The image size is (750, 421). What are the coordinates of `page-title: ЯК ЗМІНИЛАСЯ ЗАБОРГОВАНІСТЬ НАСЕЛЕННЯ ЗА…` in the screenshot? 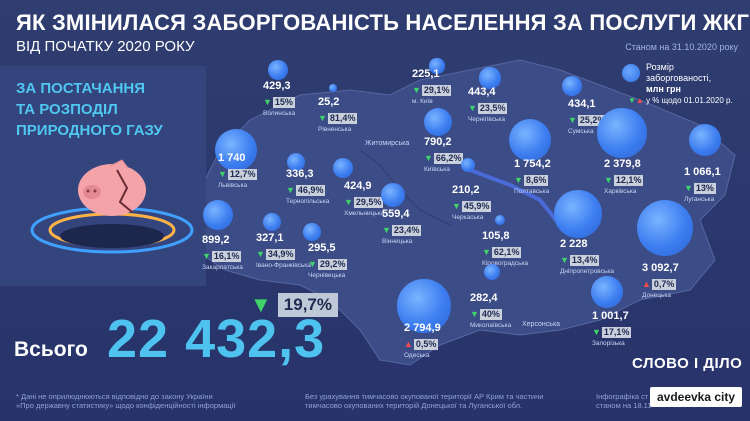 It's located at (383, 22).